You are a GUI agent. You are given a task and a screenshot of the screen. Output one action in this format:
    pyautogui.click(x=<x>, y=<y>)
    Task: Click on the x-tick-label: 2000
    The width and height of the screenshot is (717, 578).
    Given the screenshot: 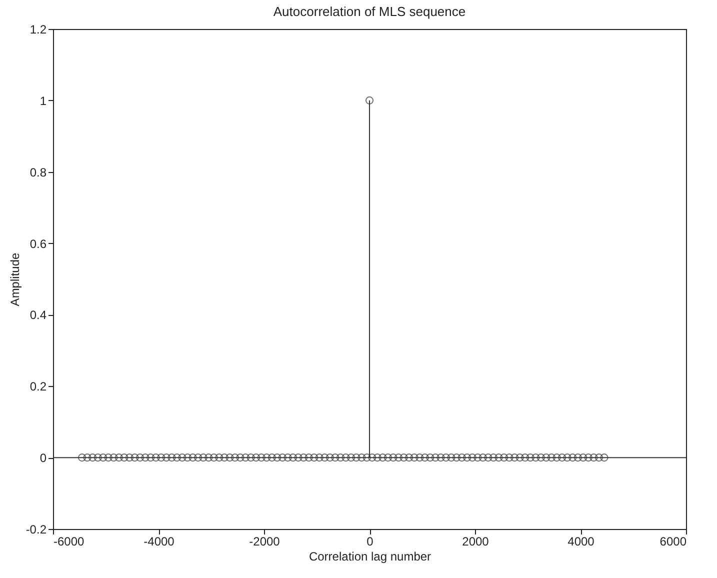 What is the action you would take?
    pyautogui.click(x=476, y=541)
    